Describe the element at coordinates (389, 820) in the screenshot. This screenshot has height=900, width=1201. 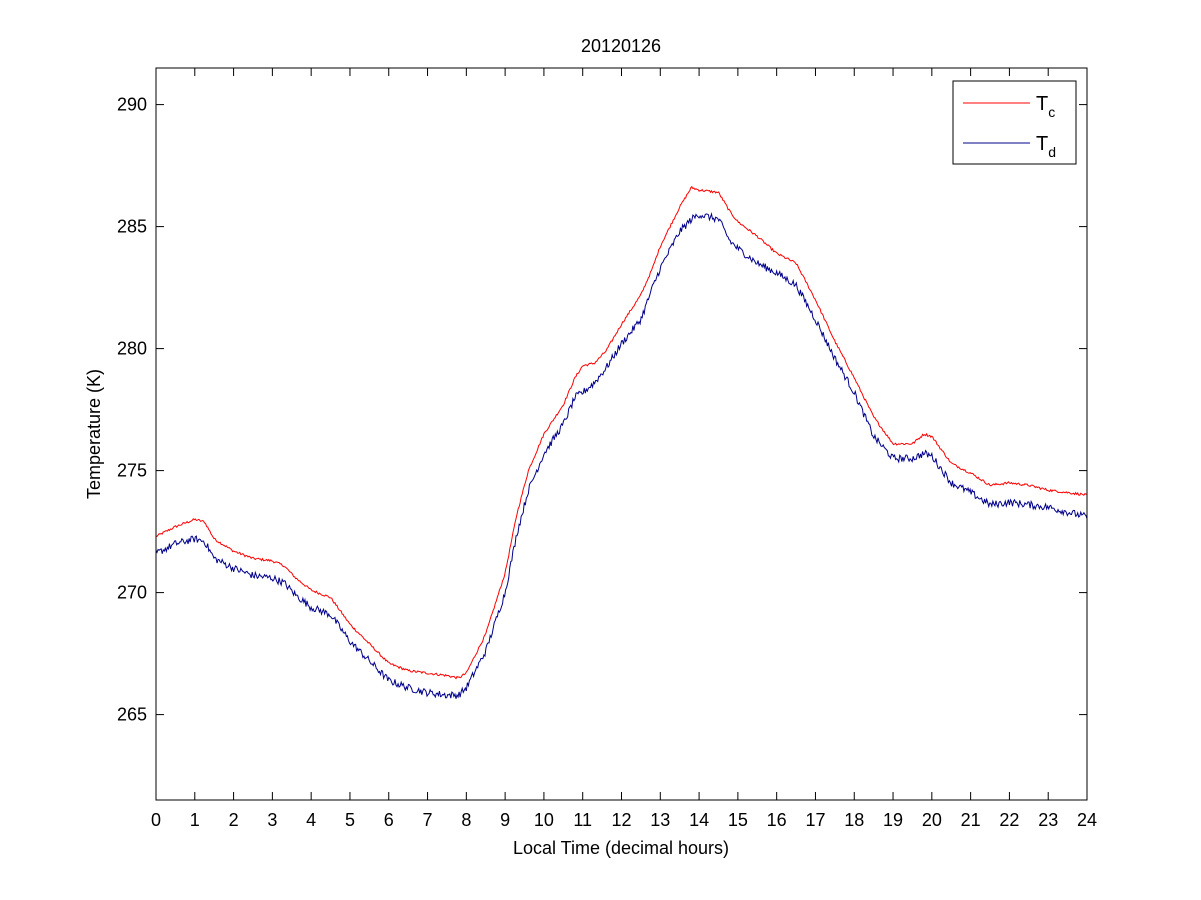
I see `x-tick-label: 6` at that location.